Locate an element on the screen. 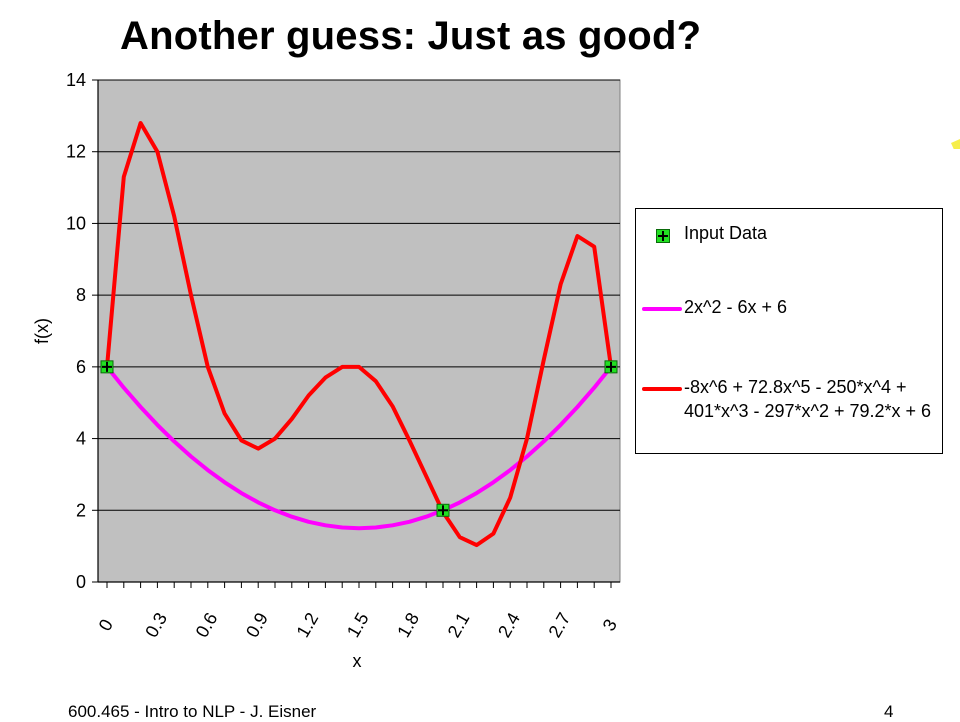 This screenshot has width=960, height=722. y-tick-label: 6 is located at coordinates (81, 367).